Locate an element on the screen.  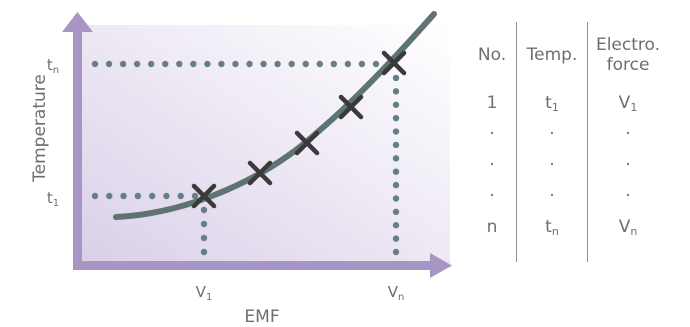
table-col-temp: Temp. t1 · · · tn is located at coordinates (552, 142).